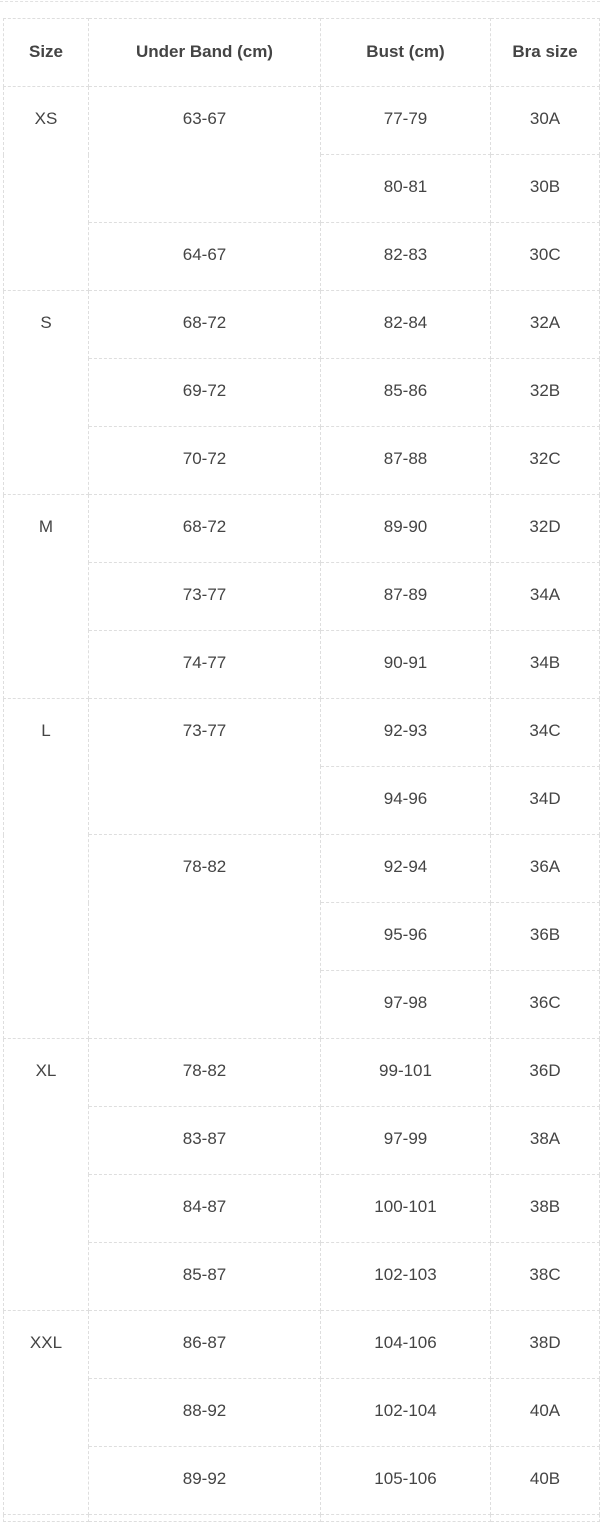 The image size is (600, 1522). Describe the element at coordinates (405, 120) in the screenshot. I see `bust-cell: 77-79` at that location.